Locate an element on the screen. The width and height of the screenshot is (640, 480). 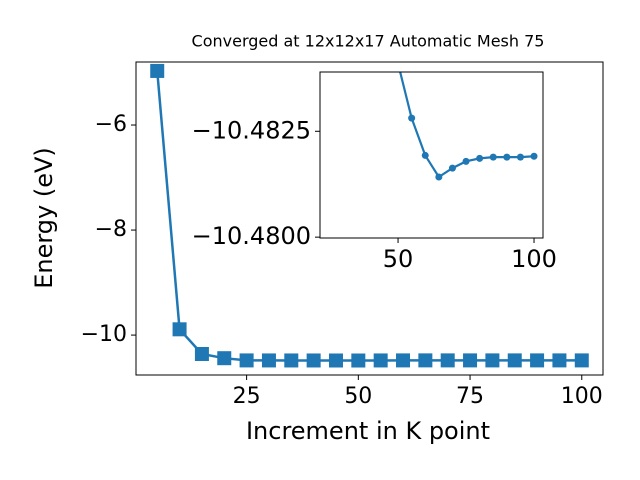
y-tick-label: −10.4825 is located at coordinates (251, 130).